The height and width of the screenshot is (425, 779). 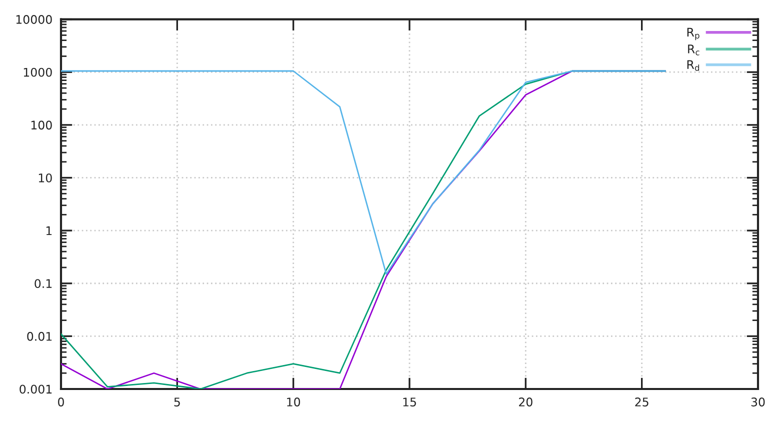 I want to click on x-tick-label: 20, so click(x=525, y=402).